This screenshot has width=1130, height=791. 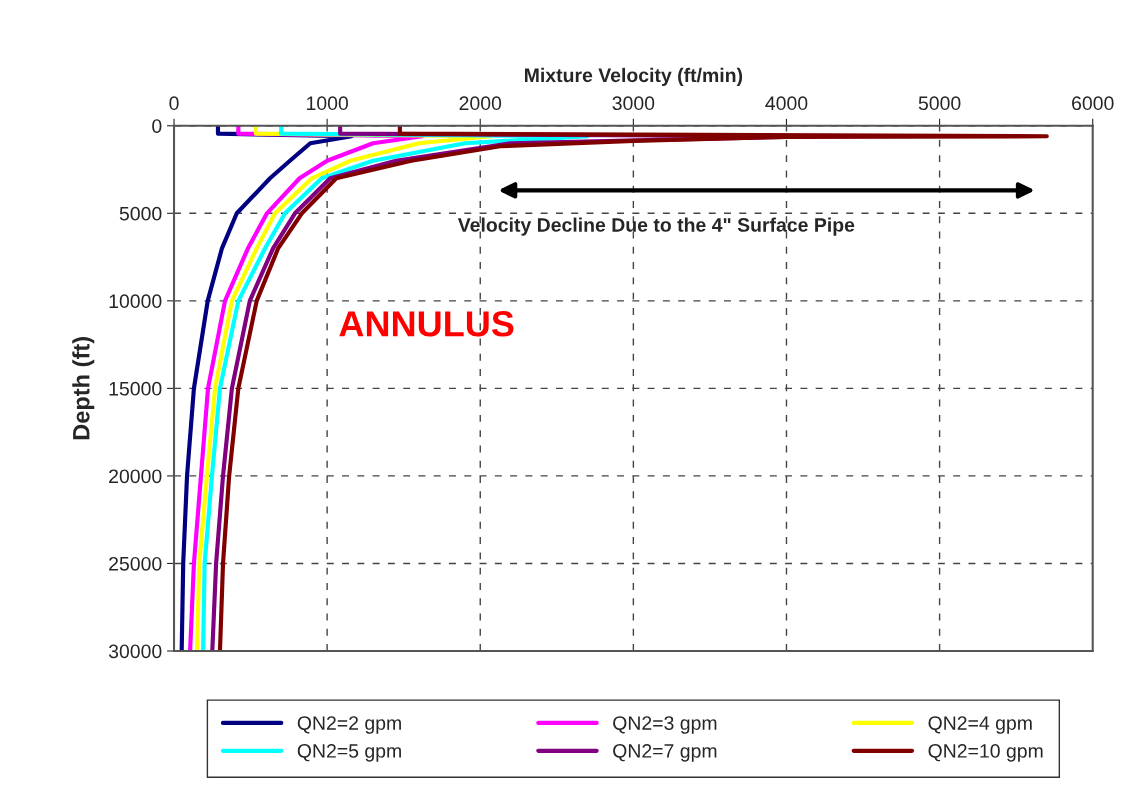 I want to click on x-tick-label: 1000, so click(x=327, y=103).